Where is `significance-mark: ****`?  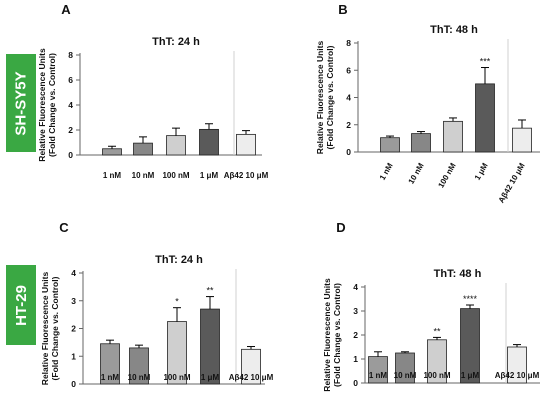
significance-mark: **** is located at coordinates (470, 299).